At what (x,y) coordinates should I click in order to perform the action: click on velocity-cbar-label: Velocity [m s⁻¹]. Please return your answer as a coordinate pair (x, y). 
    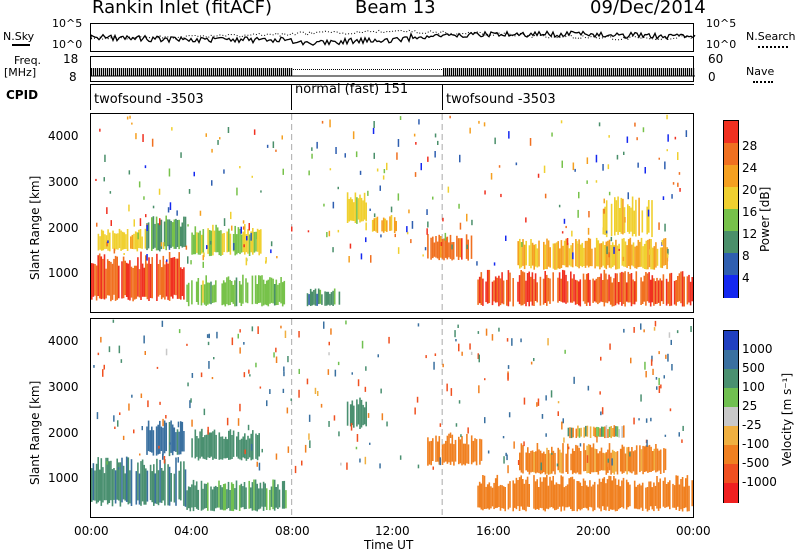
    Looking at the image, I should click on (787, 419).